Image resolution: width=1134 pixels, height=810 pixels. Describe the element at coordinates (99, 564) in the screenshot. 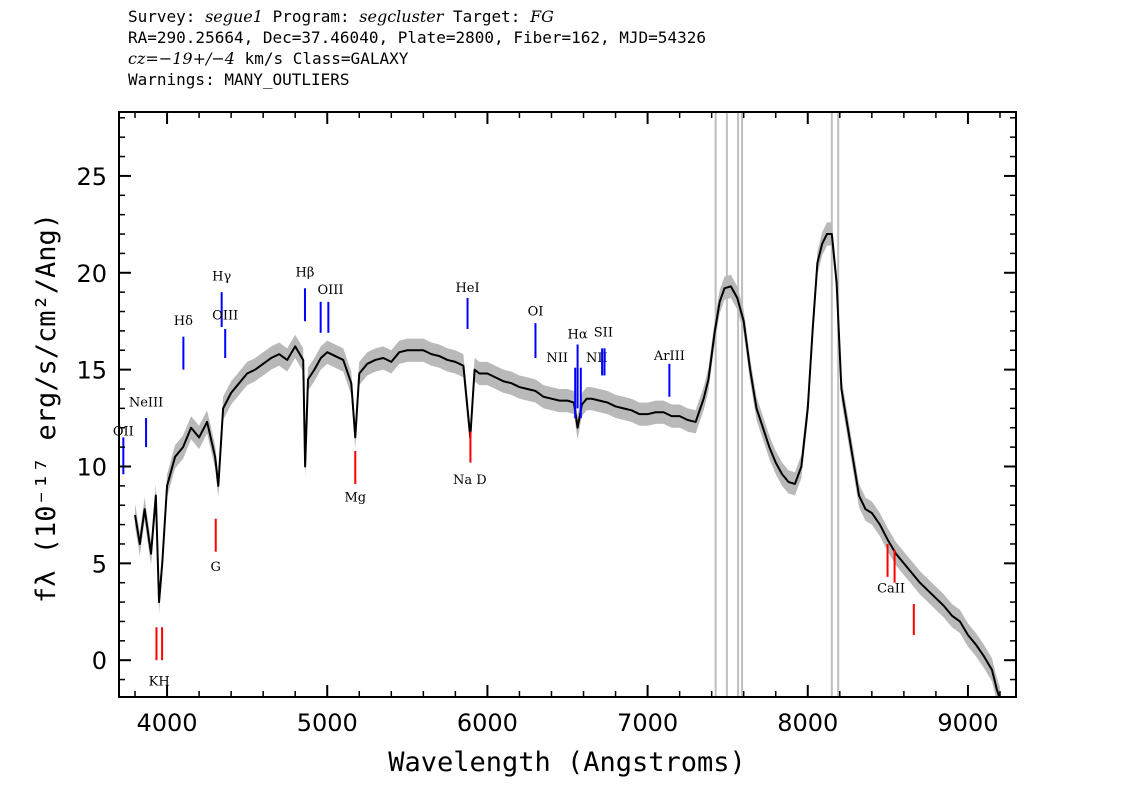

I see `y-tick-label: 5` at that location.